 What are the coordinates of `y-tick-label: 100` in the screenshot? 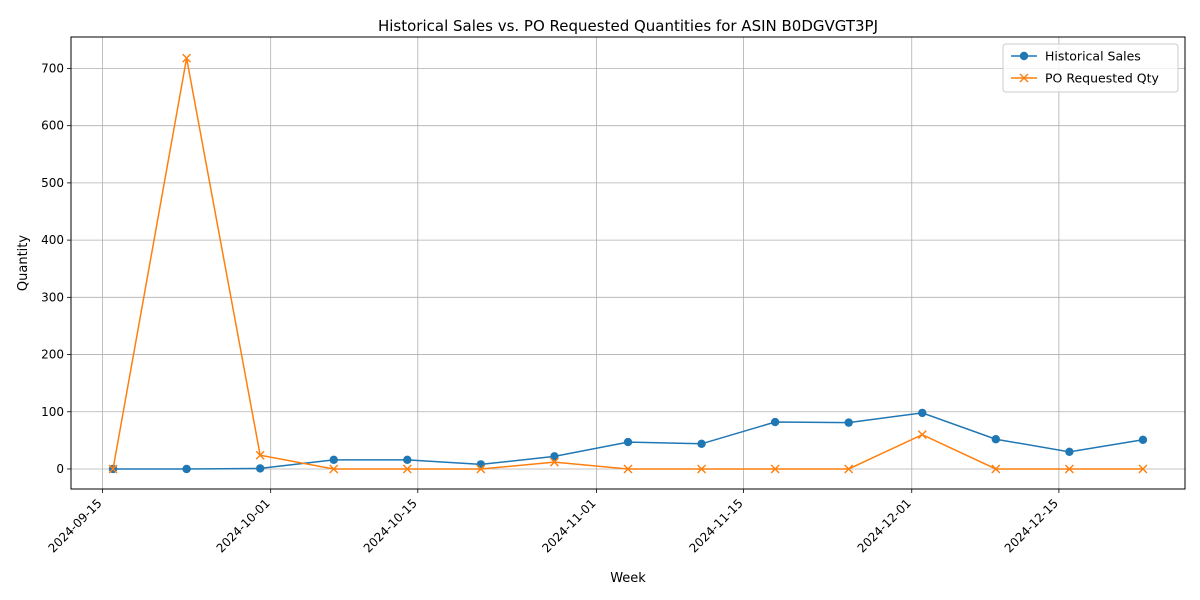 It's located at (52, 412).